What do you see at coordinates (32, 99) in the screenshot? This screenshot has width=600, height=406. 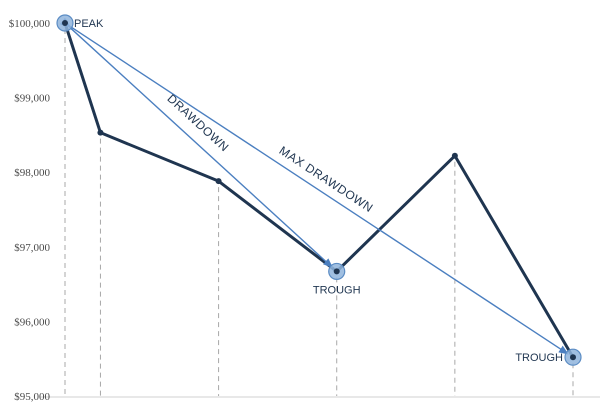 I see `y-tick-label: $99,000` at bounding box center [32, 99].